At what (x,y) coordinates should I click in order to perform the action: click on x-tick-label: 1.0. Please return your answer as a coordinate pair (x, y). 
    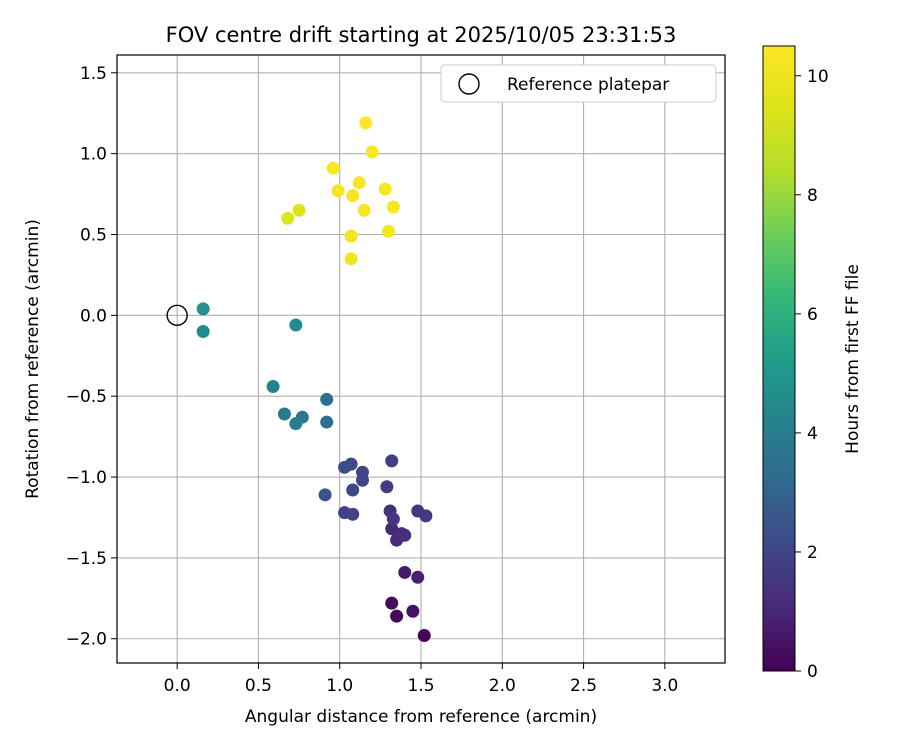
    Looking at the image, I should click on (339, 686).